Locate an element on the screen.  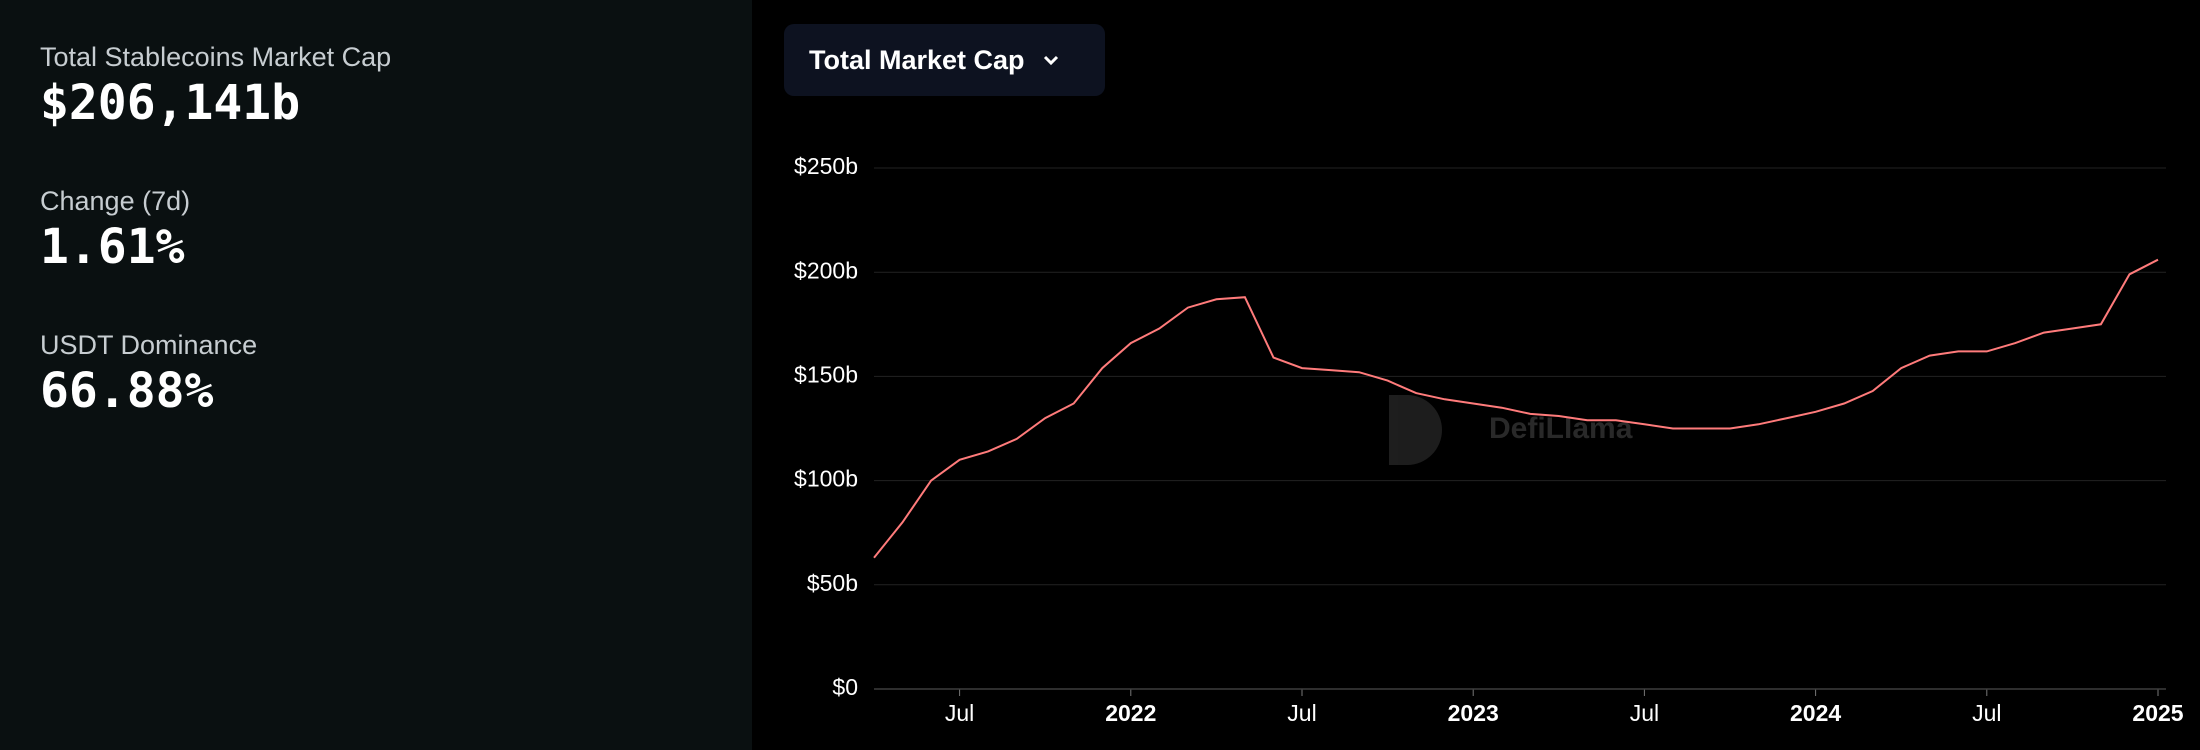
y-tick-label: $0 is located at coordinates (845, 687).